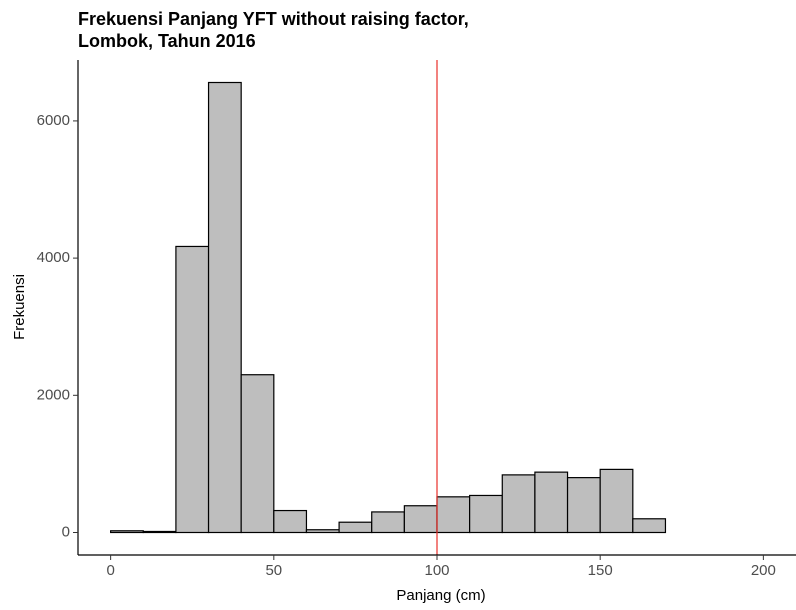 This screenshot has height=610, width=796. Describe the element at coordinates (167, 41) in the screenshot. I see `chart-title: Lombok, Tahun 2016` at that location.